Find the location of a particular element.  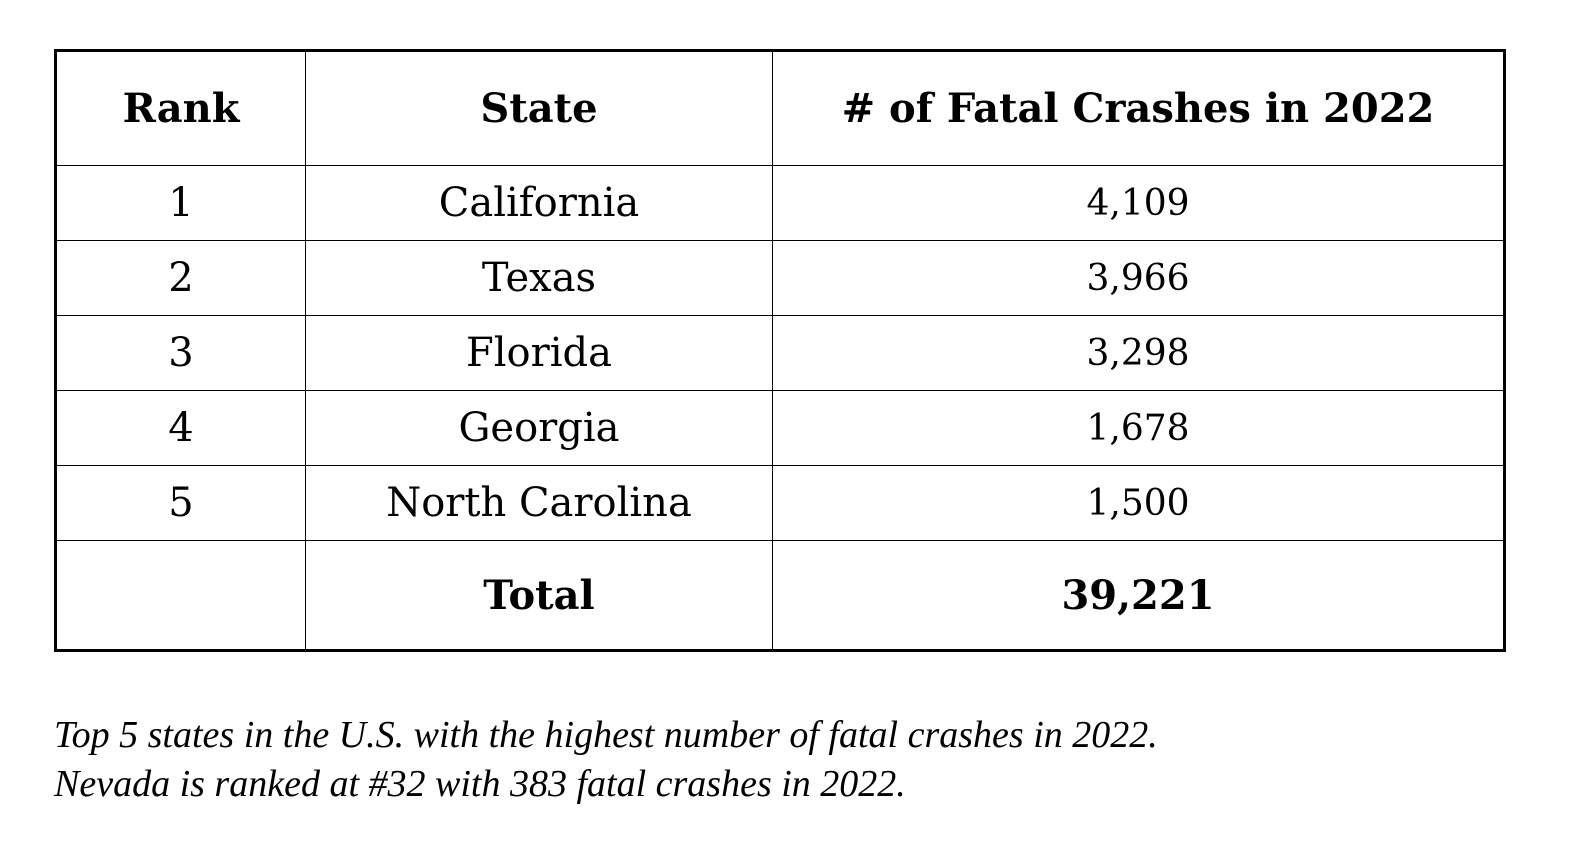

header-cell: # of Fatal Crashes in 2022 is located at coordinates (1138, 108).